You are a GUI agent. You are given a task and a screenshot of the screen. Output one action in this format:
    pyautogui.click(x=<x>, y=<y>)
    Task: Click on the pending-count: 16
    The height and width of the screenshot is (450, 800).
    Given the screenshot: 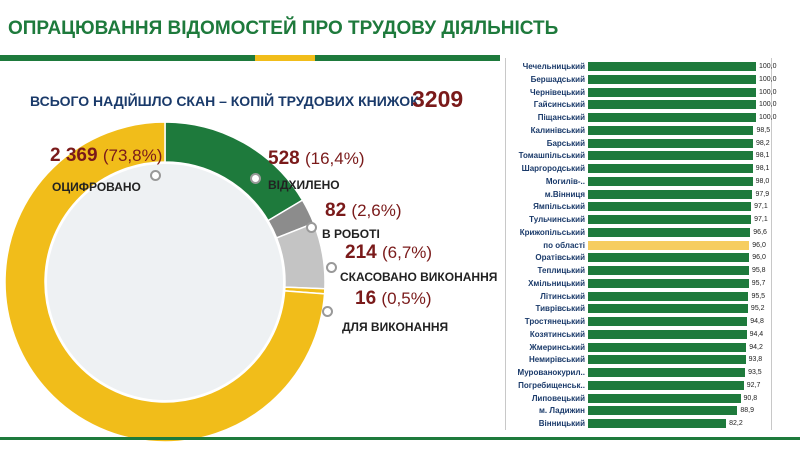 What is the action you would take?
    pyautogui.click(x=366, y=298)
    